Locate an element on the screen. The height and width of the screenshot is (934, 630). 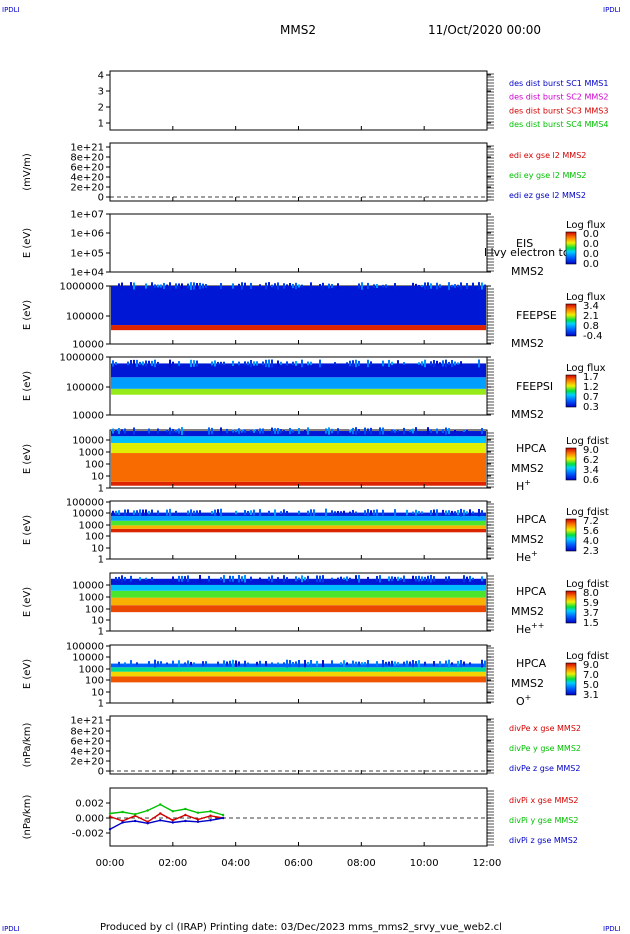
legend-entry: divPi z gse MMS2 is located at coordinates (543, 840).